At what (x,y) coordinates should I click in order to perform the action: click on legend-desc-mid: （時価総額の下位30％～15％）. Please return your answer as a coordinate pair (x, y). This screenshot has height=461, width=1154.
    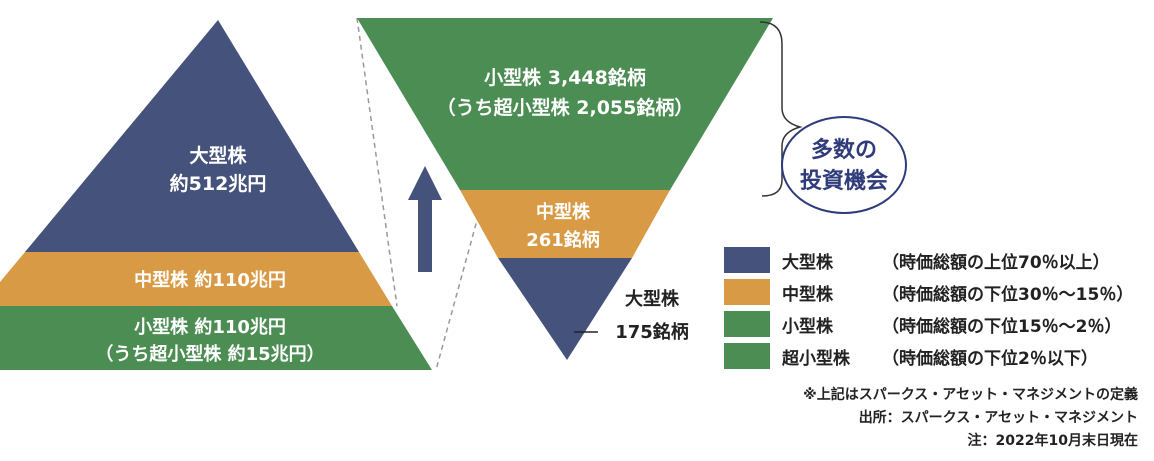
    Looking at the image, I should click on (1008, 294).